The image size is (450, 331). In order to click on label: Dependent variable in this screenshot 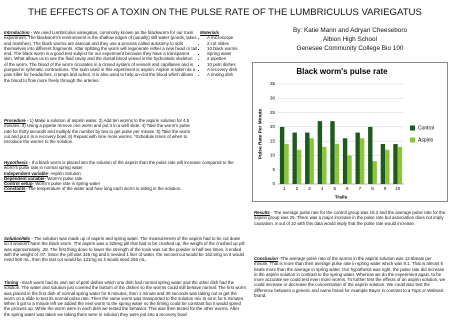, I will do `click(24, 178)`.